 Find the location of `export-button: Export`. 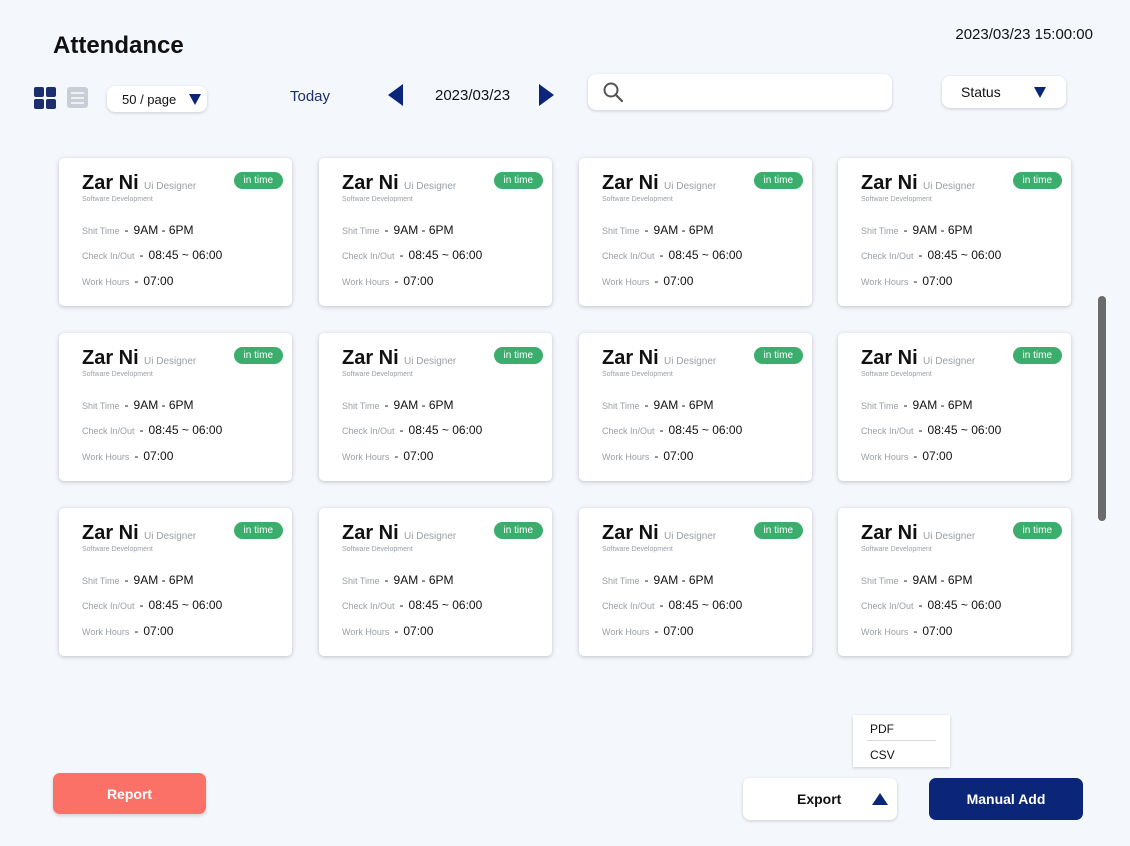

export-button: Export is located at coordinates (820, 799).